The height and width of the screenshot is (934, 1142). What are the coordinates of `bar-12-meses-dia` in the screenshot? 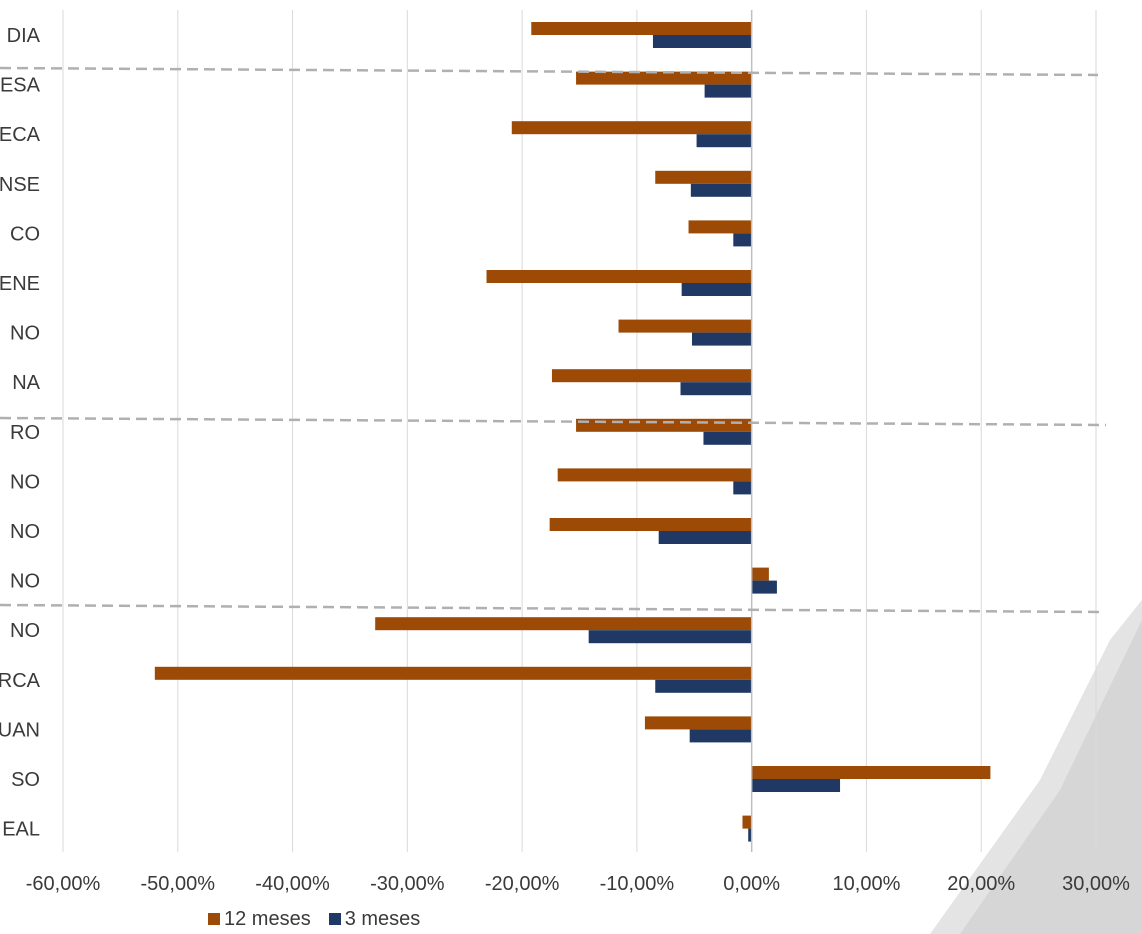 It's located at (641, 28).